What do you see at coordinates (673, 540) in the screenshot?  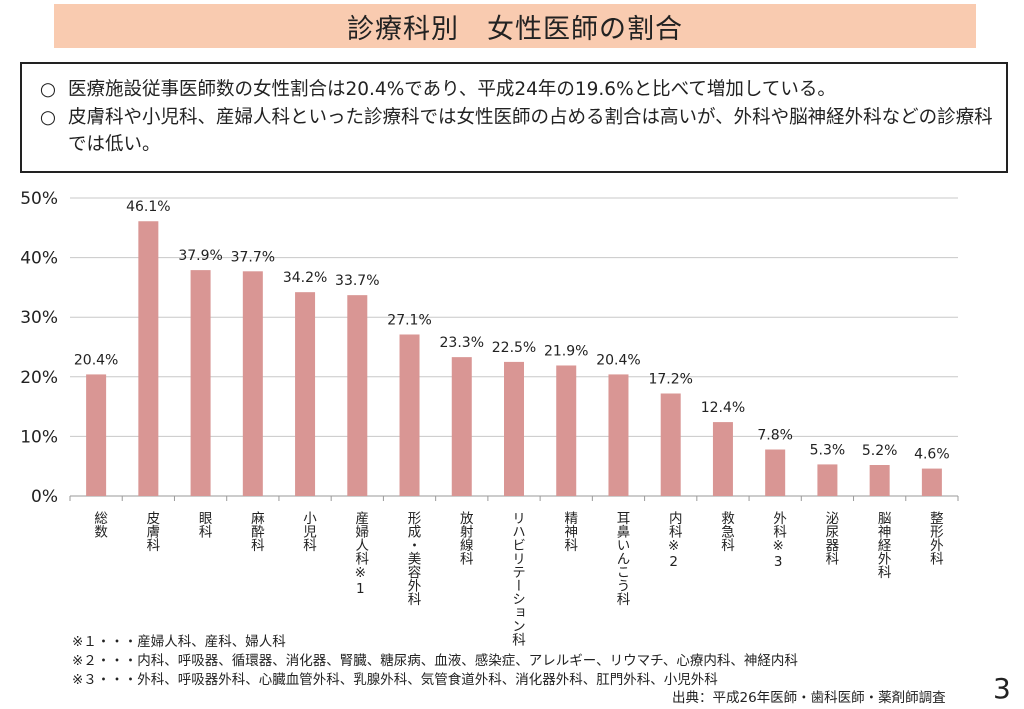 I see `category-label: 内科※2` at bounding box center [673, 540].